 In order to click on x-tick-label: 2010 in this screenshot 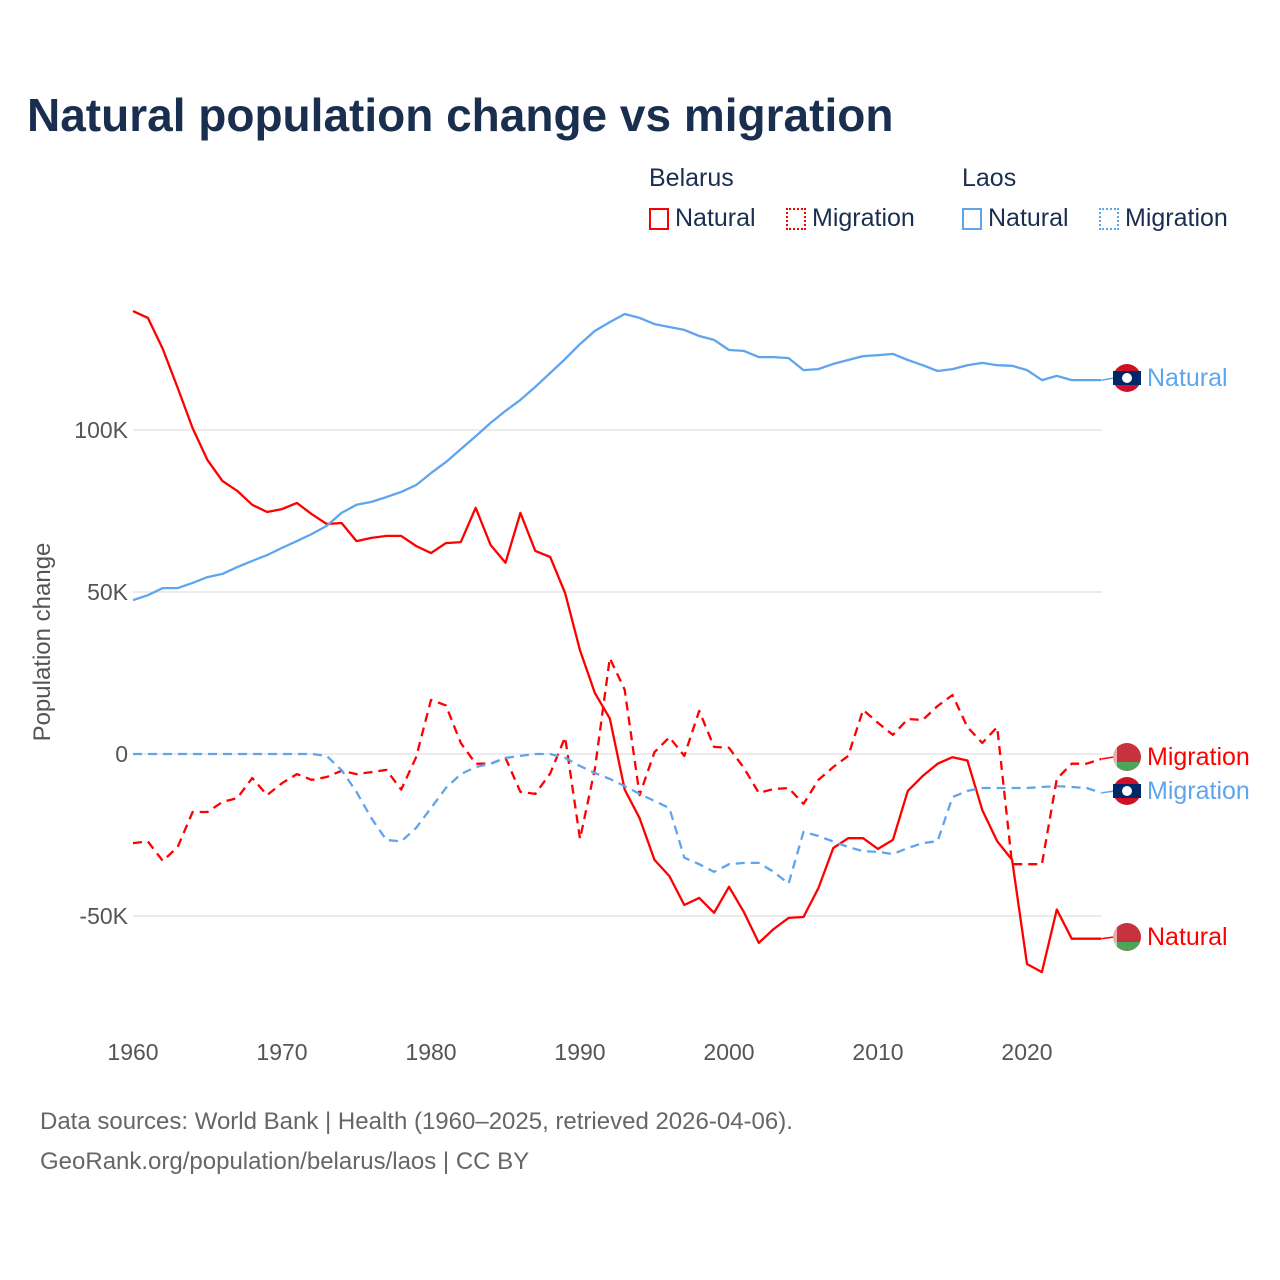, I will do `click(877, 1052)`.